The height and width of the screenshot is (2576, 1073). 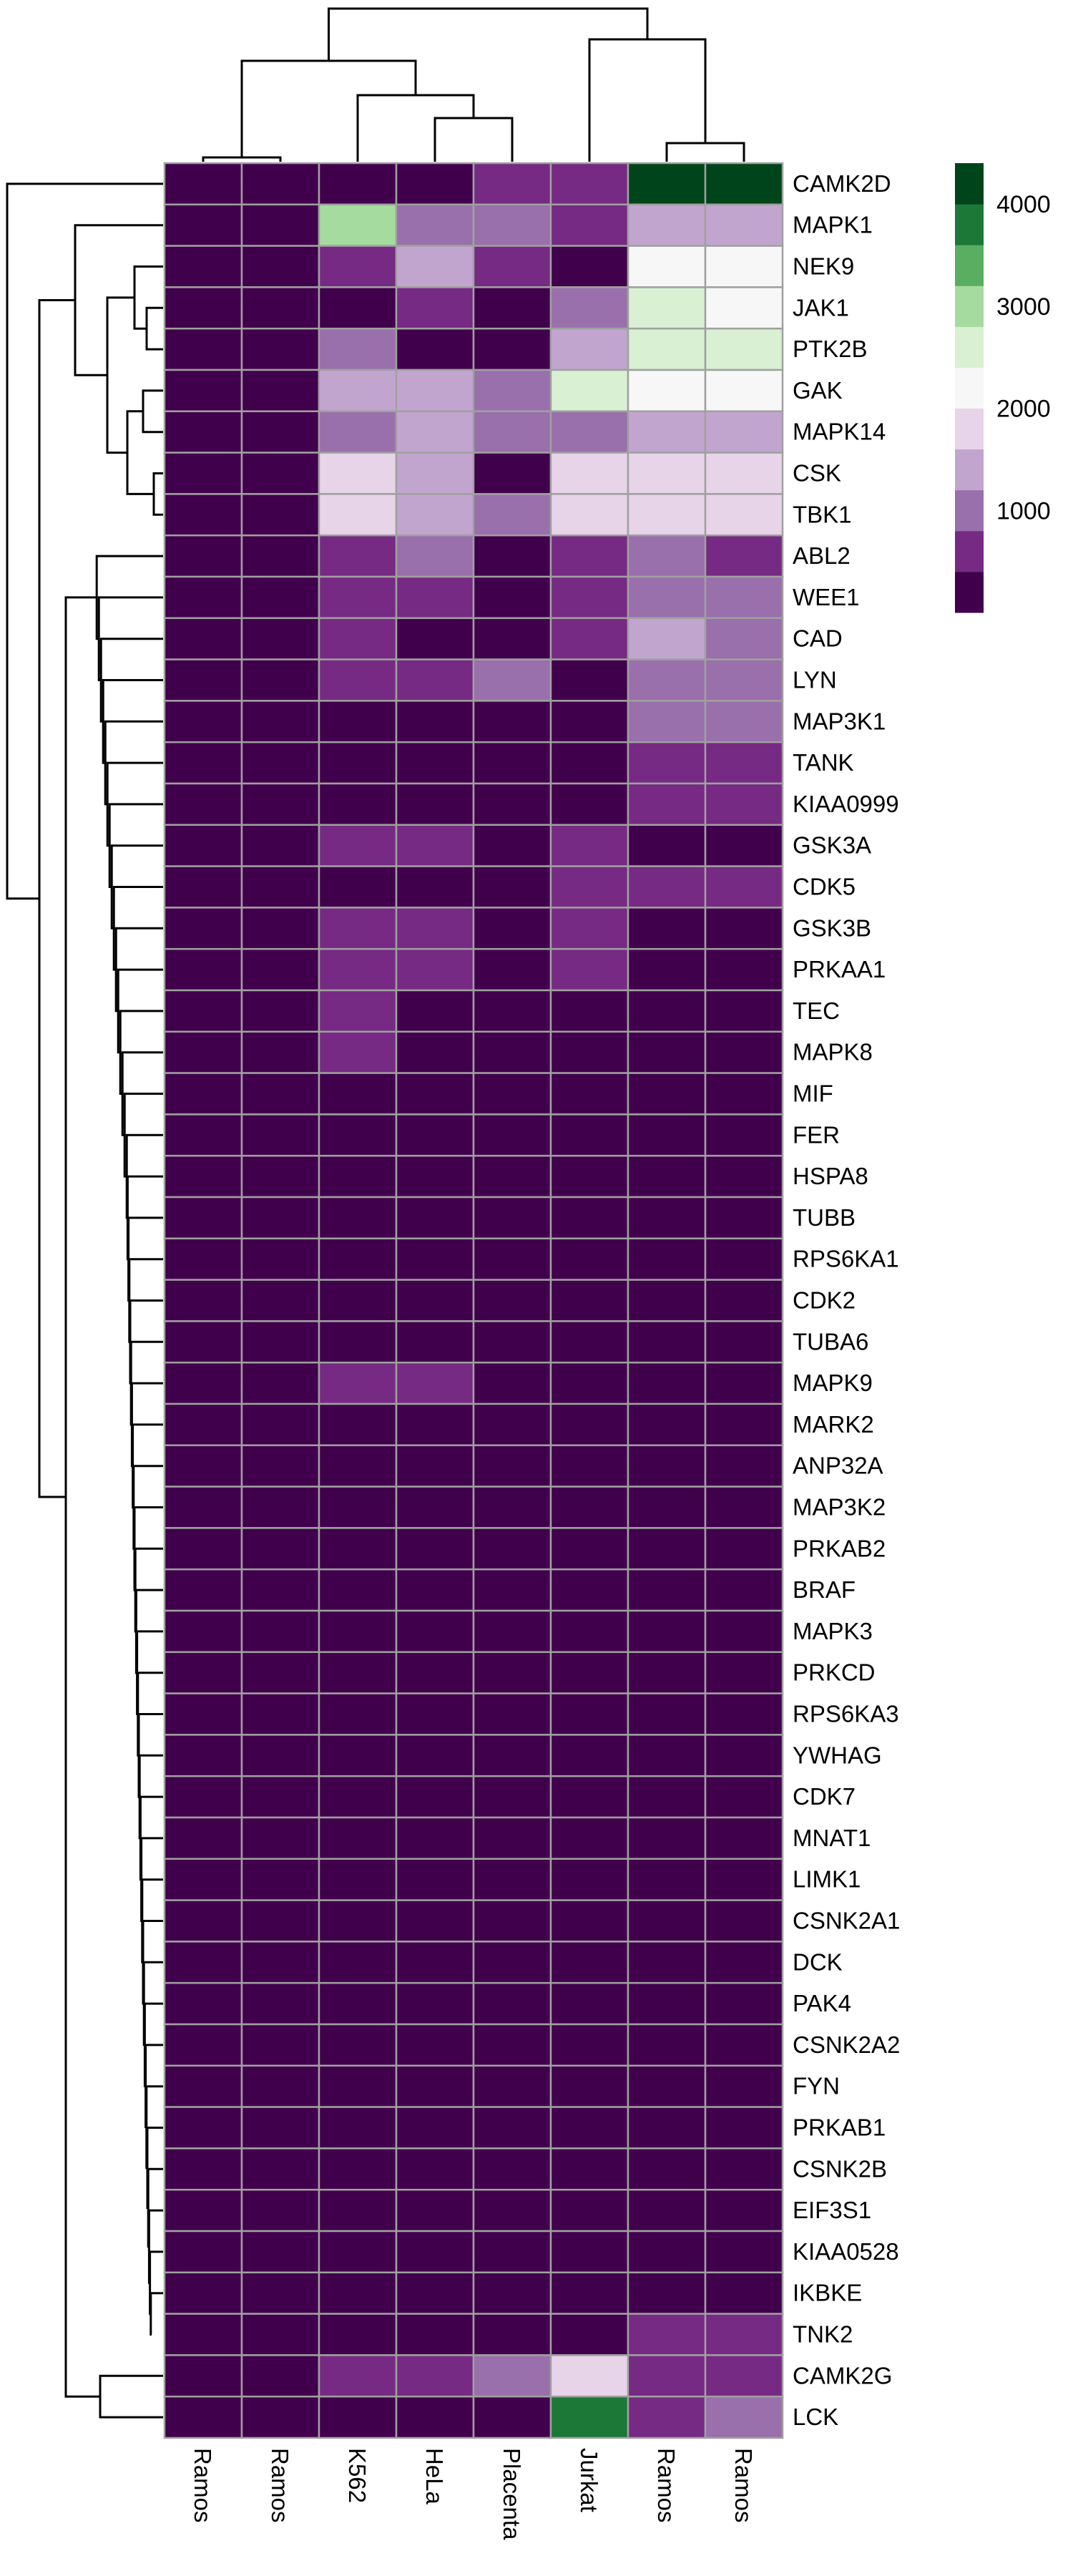 What do you see at coordinates (203, 804) in the screenshot?
I see `heatmap-cell-kiaa0999-col1` at bounding box center [203, 804].